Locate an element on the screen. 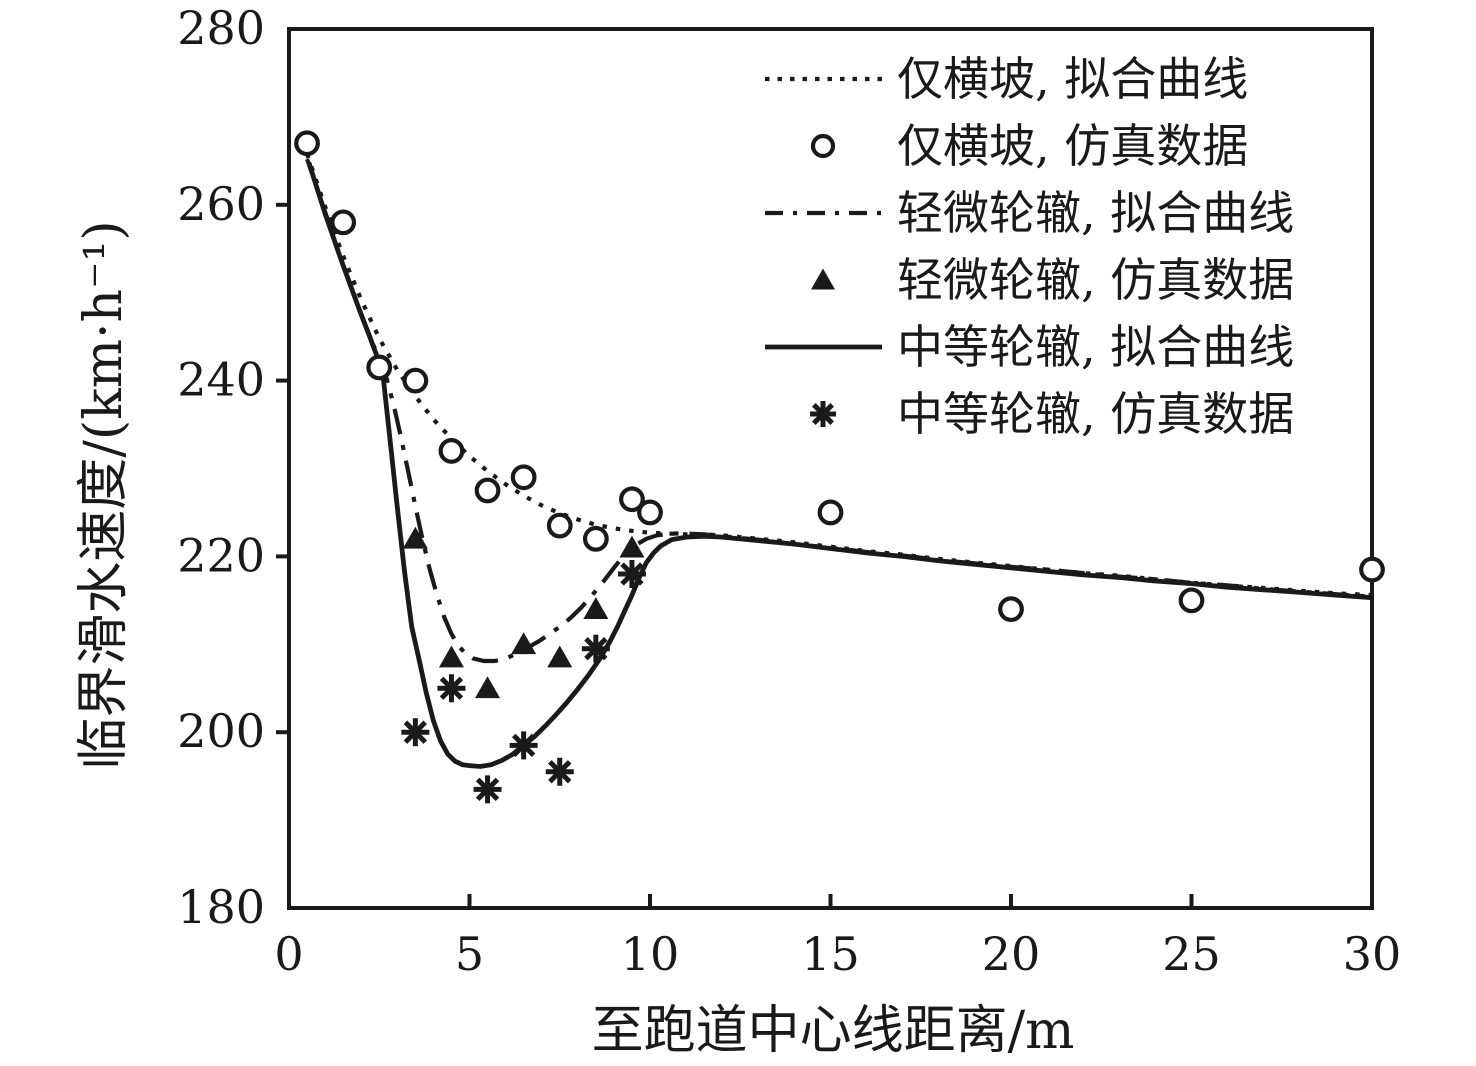  legend-label: 中等轮辙, 拟合曲线 is located at coordinates (1095, 347).